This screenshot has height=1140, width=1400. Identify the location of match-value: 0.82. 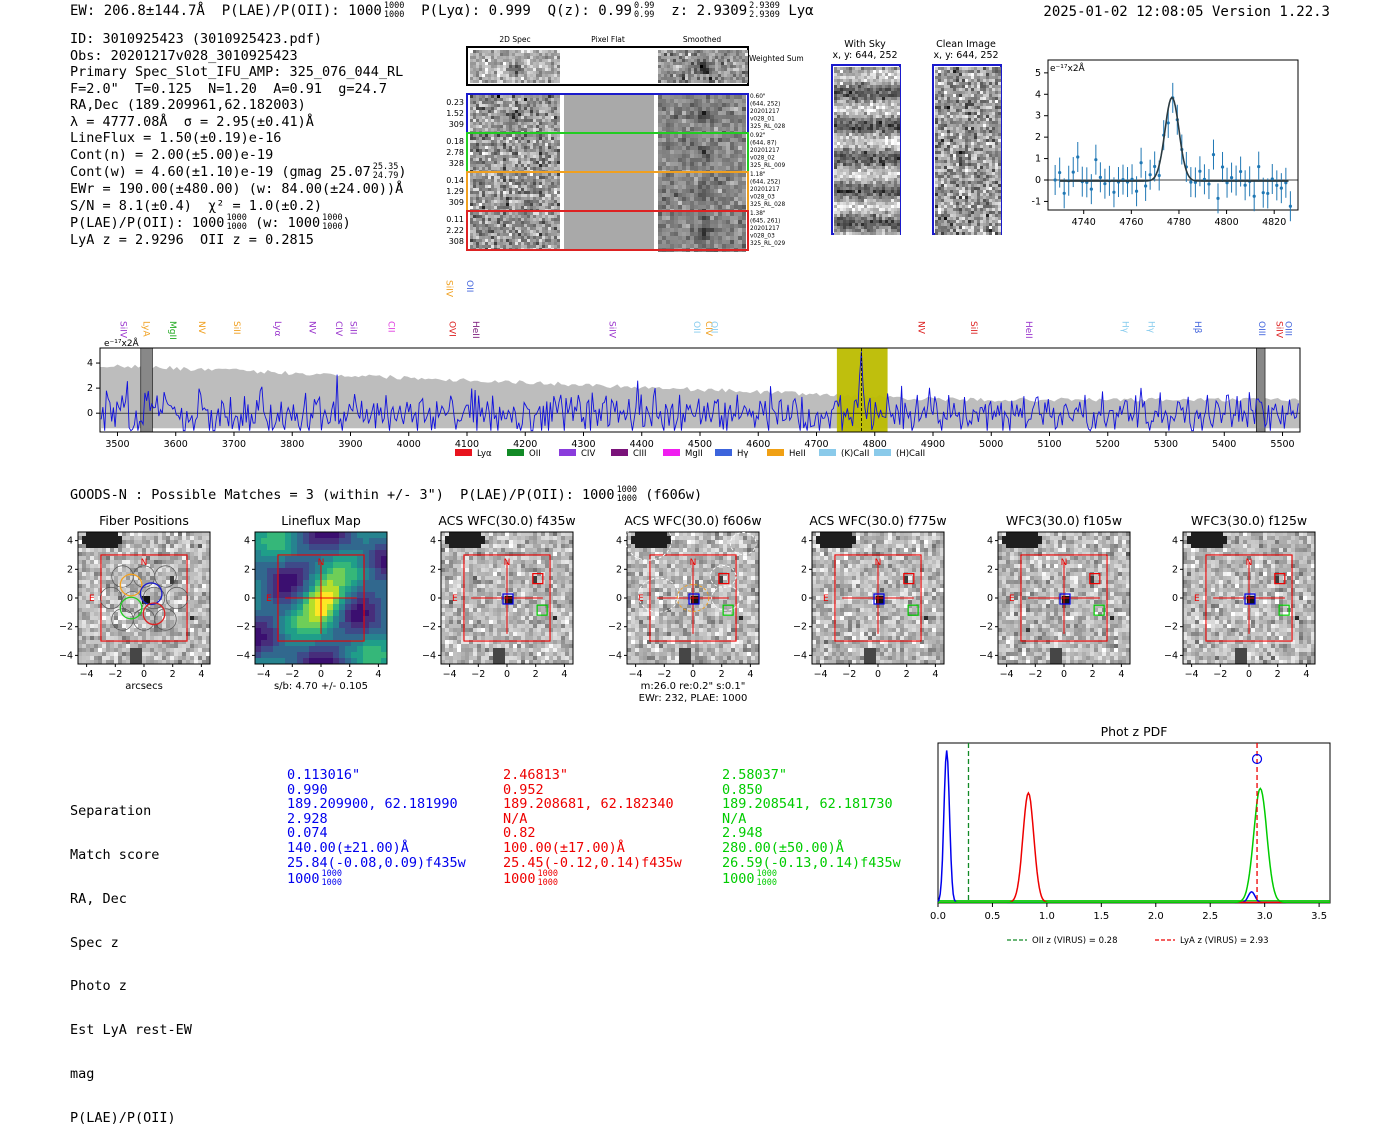
(592, 833).